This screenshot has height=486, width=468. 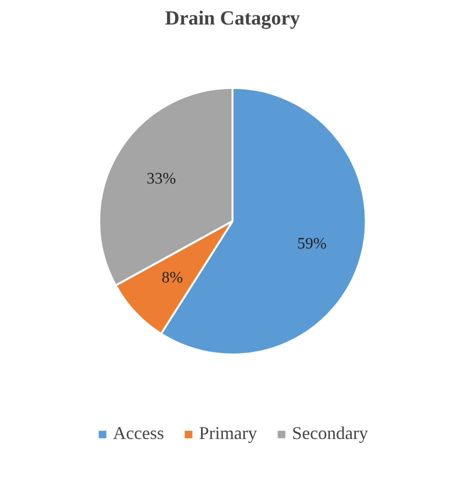 What do you see at coordinates (312, 244) in the screenshot?
I see `data-label: 59%` at bounding box center [312, 244].